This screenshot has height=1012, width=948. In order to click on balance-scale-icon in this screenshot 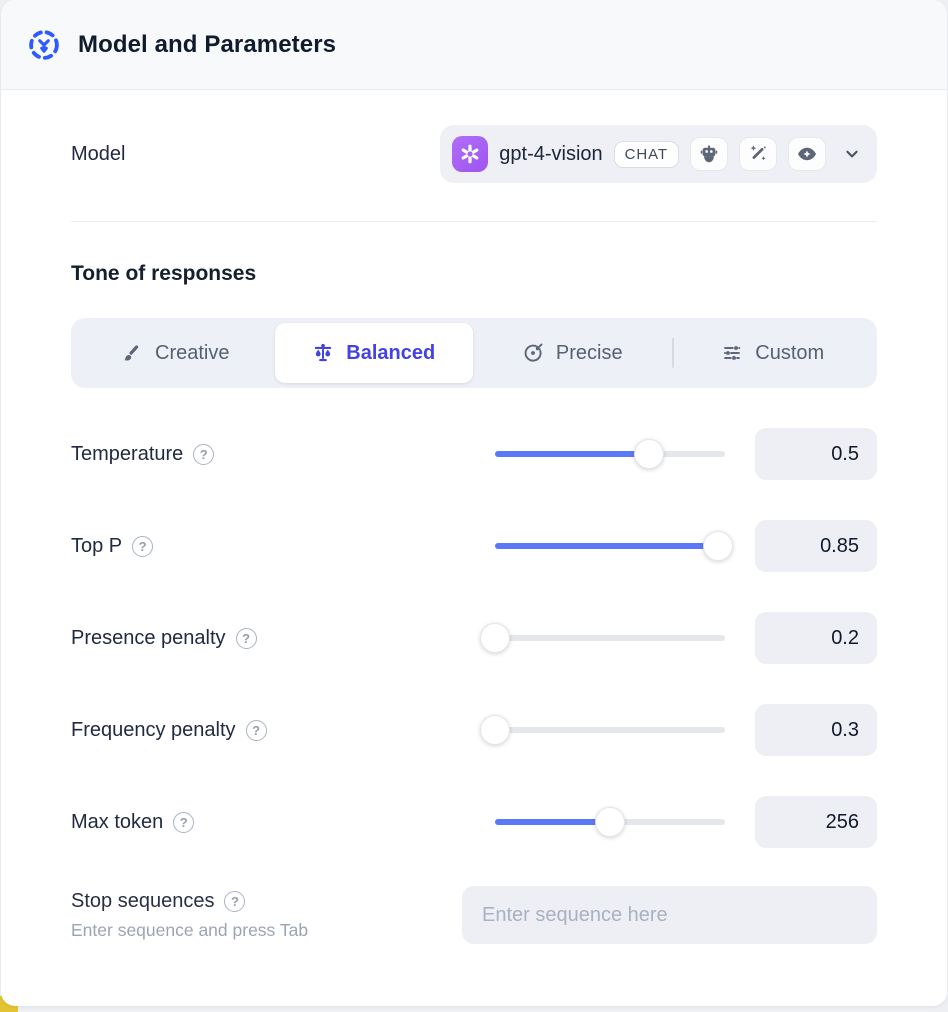, I will do `click(323, 353)`.